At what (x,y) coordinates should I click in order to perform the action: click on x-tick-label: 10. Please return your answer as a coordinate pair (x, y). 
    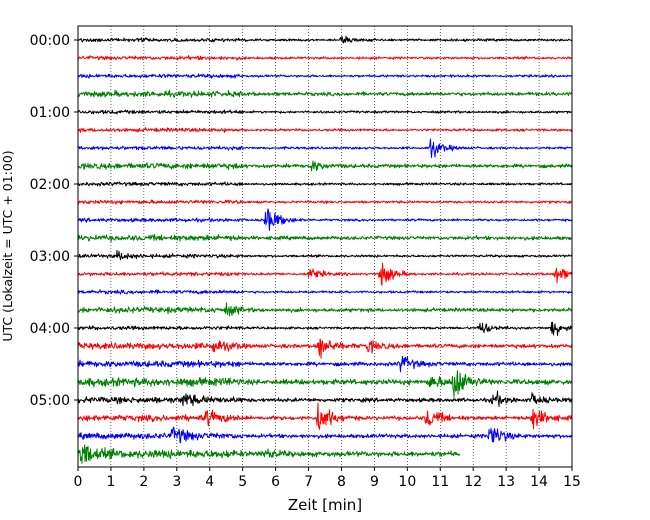
    Looking at the image, I should click on (407, 482).